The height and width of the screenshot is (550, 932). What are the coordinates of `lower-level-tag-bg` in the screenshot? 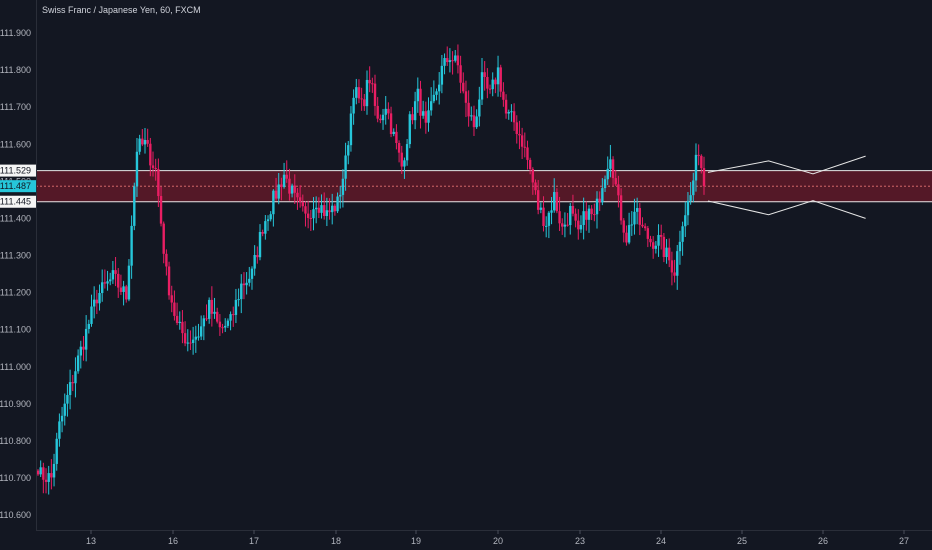 It's located at (18, 201).